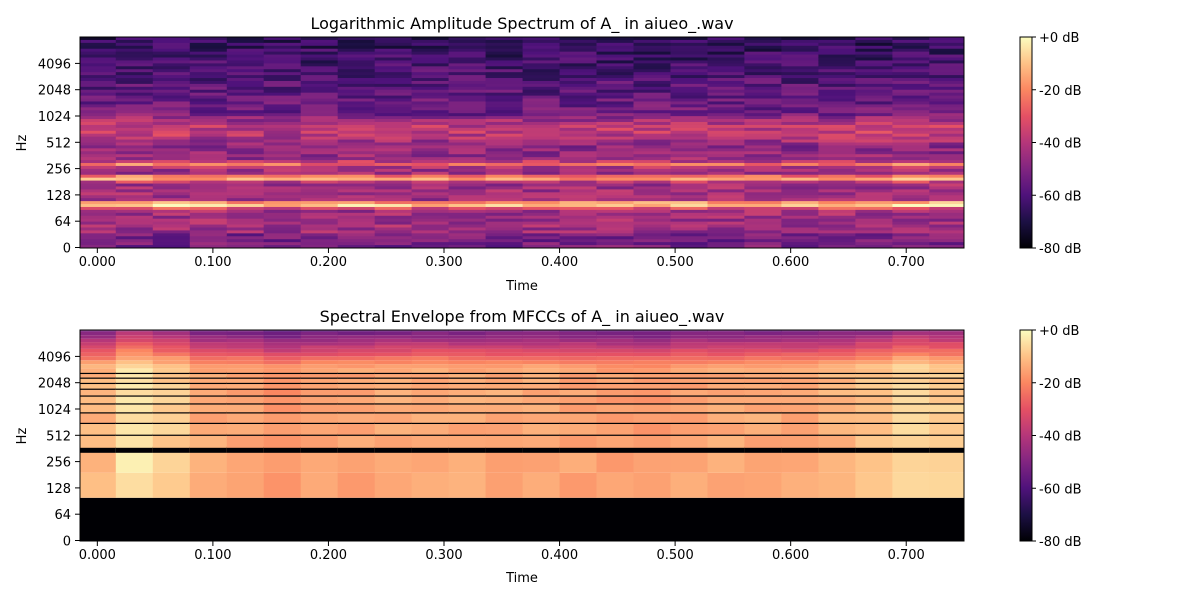  Describe the element at coordinates (1059, 38) in the screenshot. I see `colorbar-tick-label: +0 dB` at that location.